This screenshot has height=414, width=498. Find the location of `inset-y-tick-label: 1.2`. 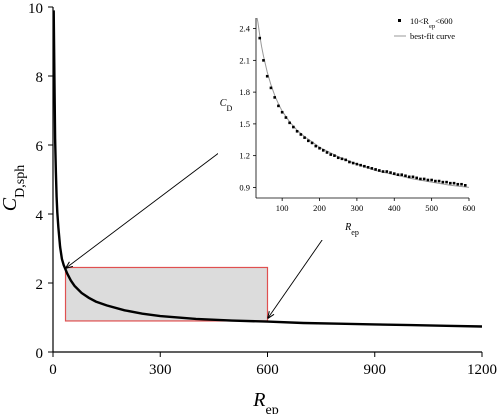

inset-y-tick-label: 1.2 is located at coordinates (244, 156).